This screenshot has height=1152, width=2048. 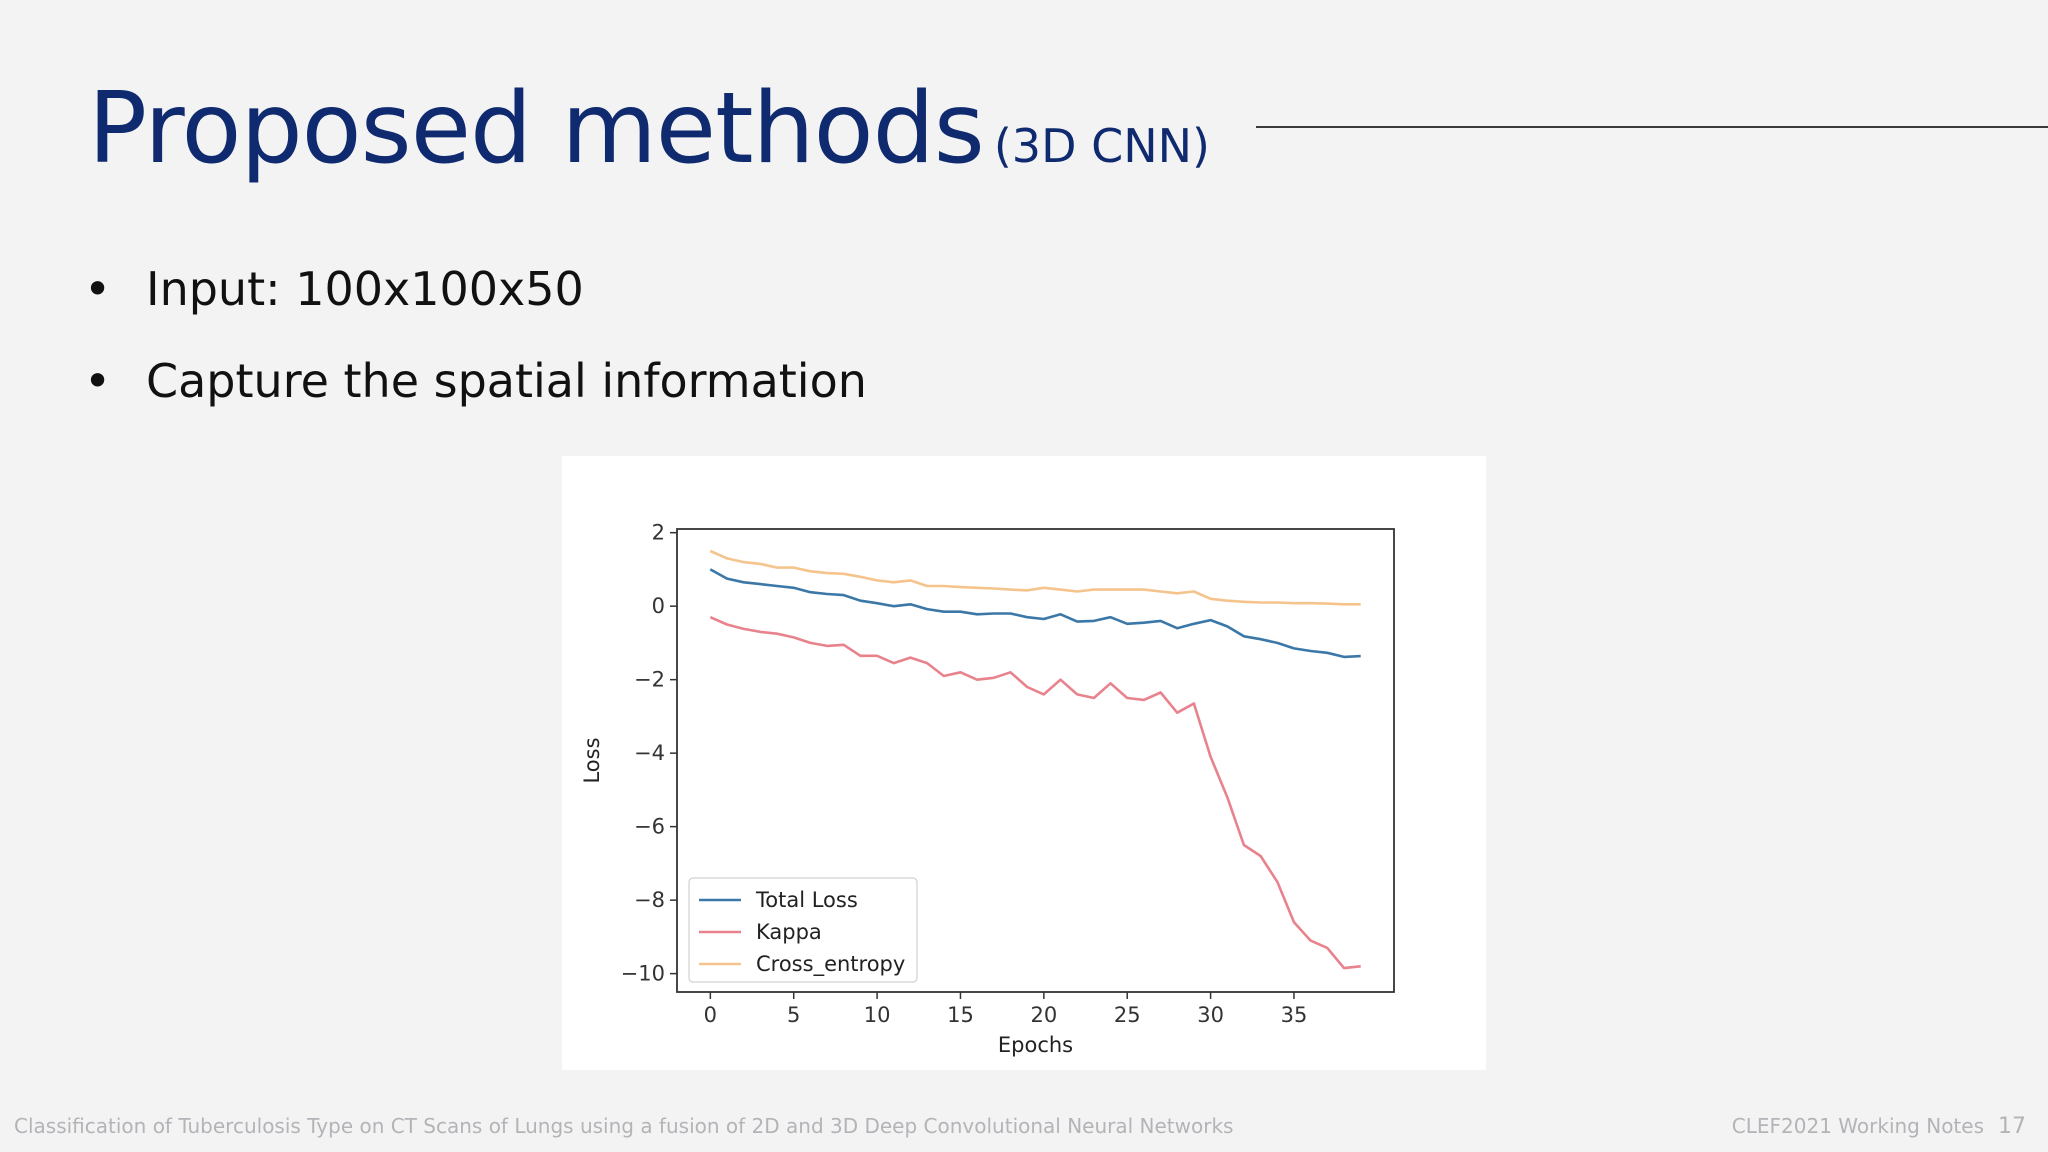 I want to click on series-line-cross-entropy, so click(x=1035, y=577).